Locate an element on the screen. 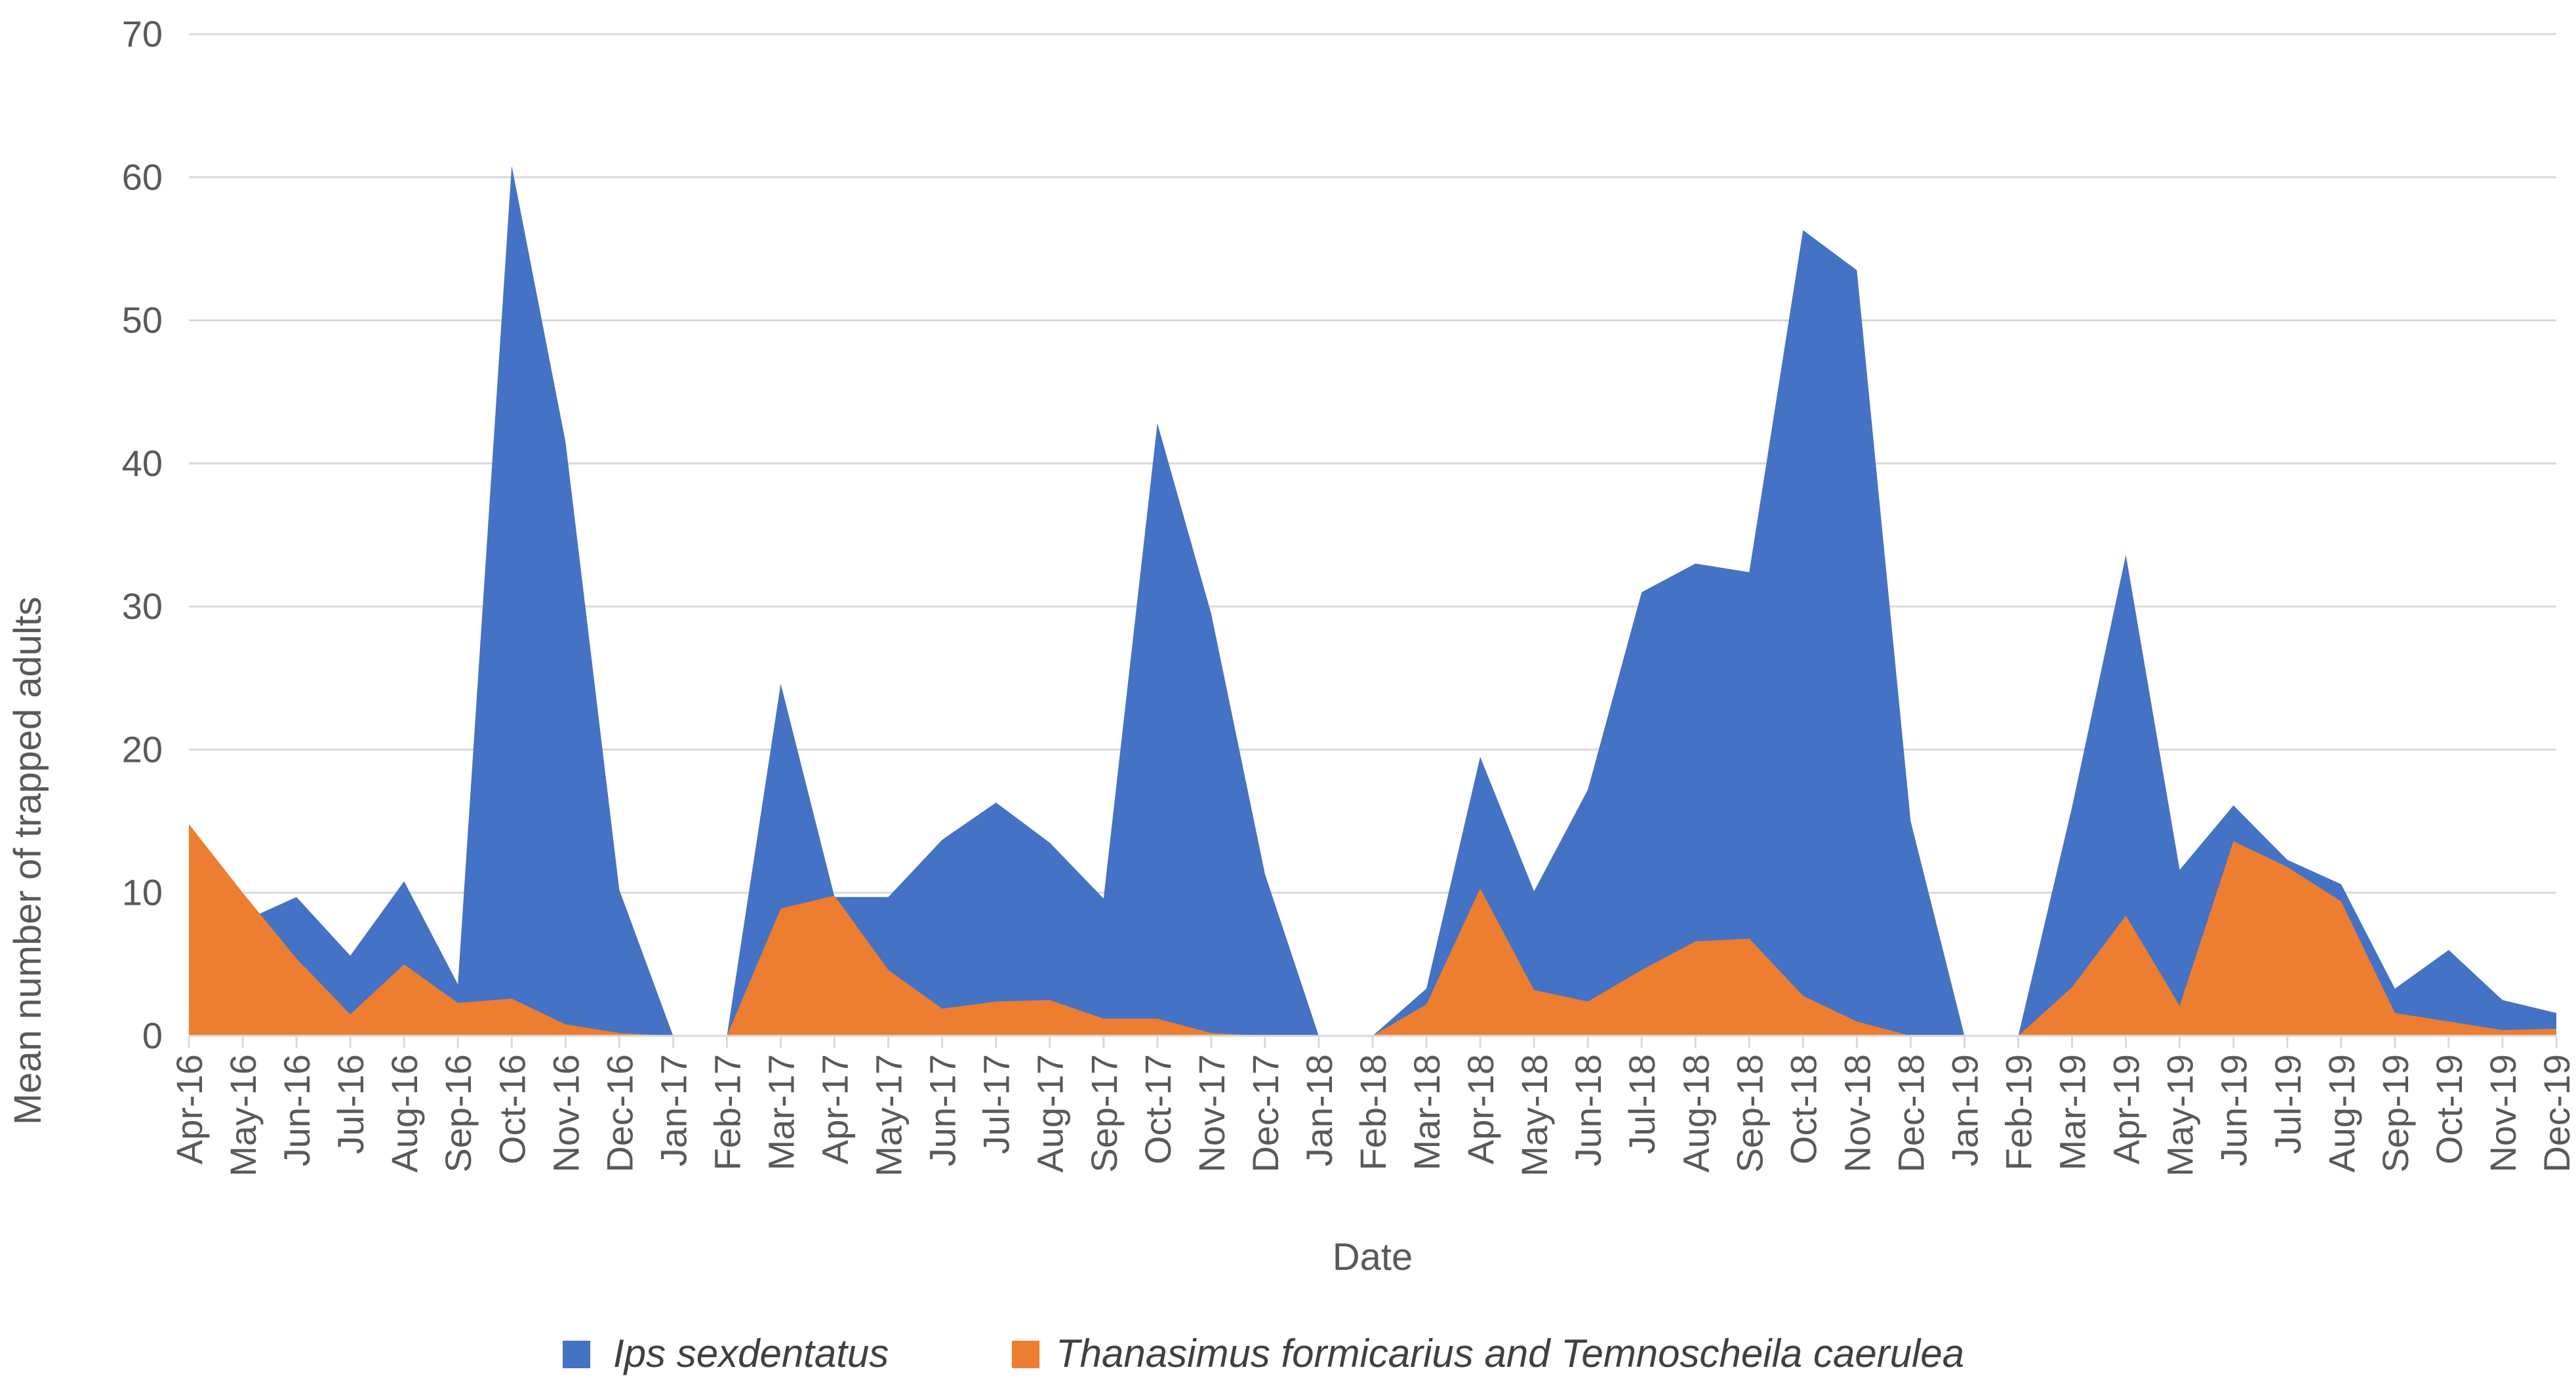  y-tick-label: 50 is located at coordinates (142, 321).